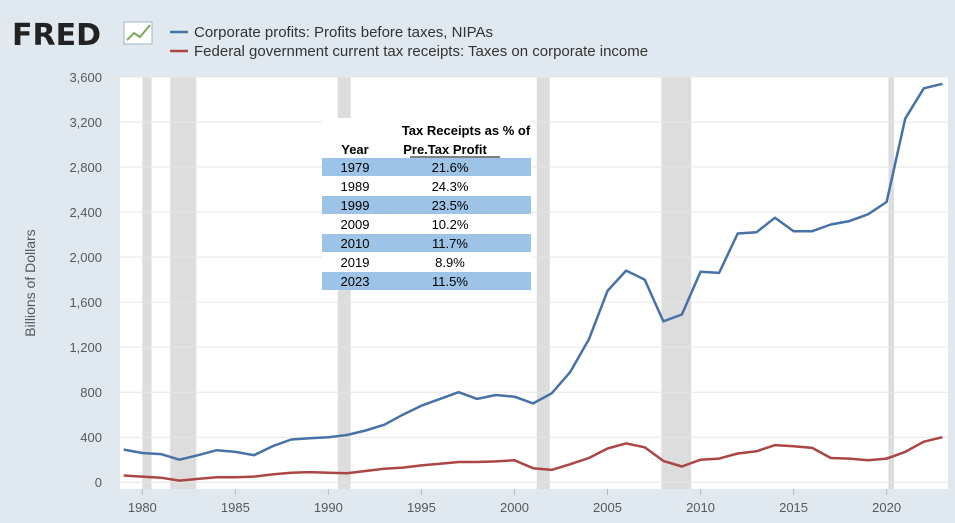  What do you see at coordinates (98, 482) in the screenshot?
I see `y-tick-label: 0` at bounding box center [98, 482].